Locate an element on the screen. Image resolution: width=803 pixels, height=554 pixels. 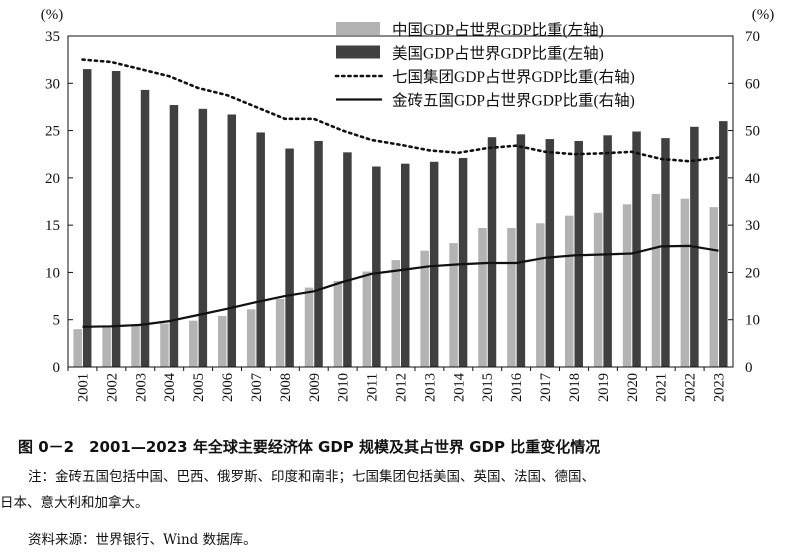
note-line-2: 日本、意大利和加拿大。 is located at coordinates (74, 503).